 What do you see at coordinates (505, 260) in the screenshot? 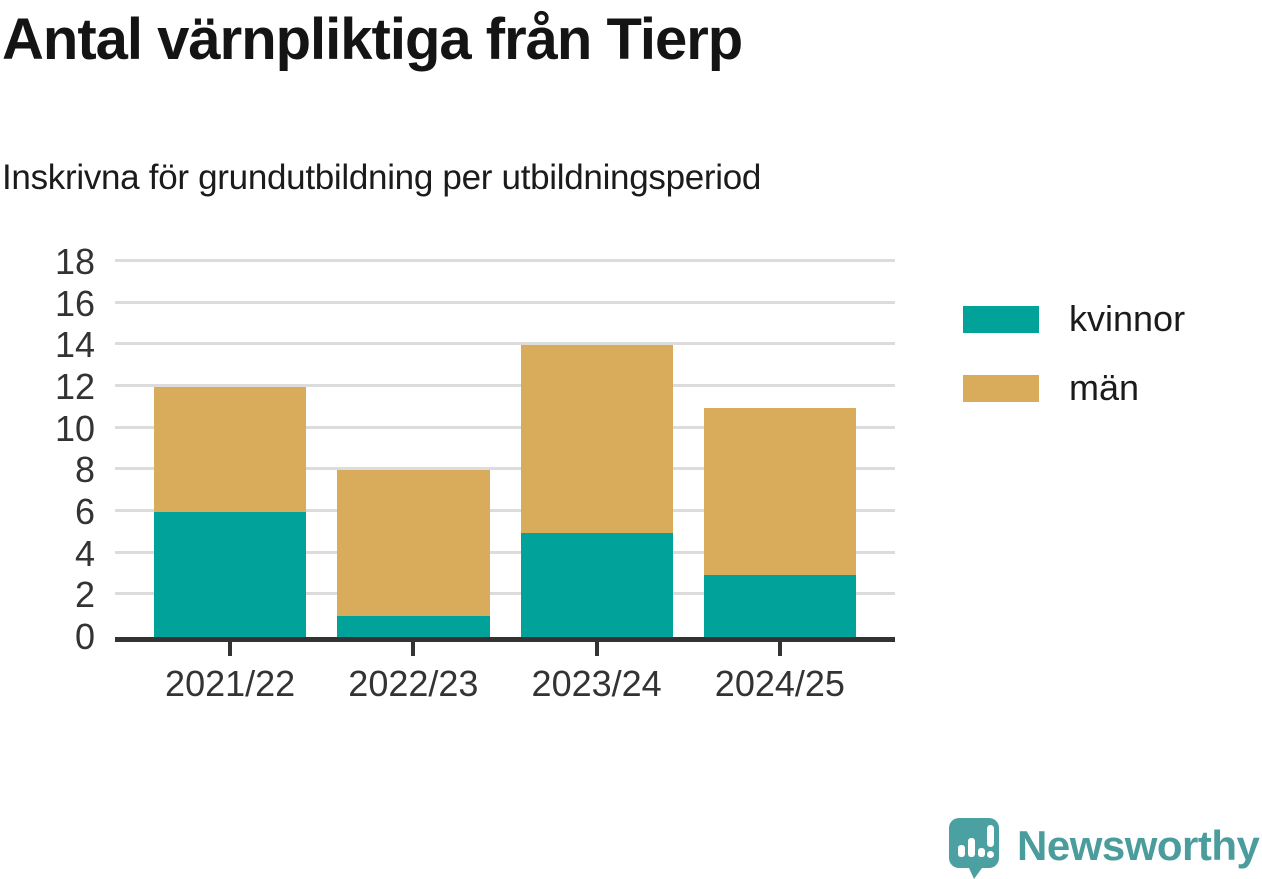
I see `gridline-y18` at bounding box center [505, 260].